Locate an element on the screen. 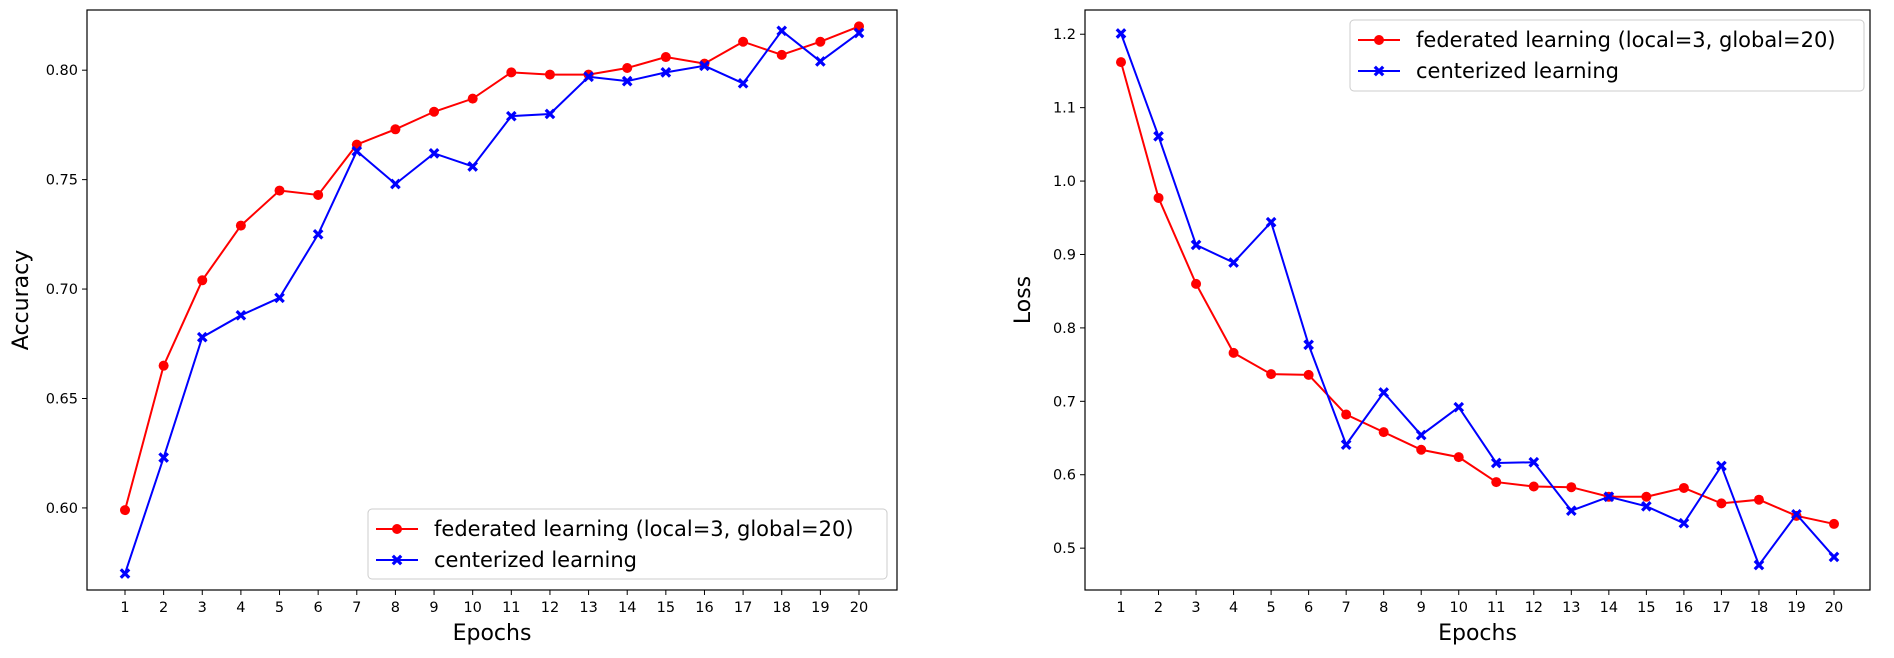 Image resolution: width=1894 pixels, height=658 pixels. x-tick-label: 1 is located at coordinates (124, 608).